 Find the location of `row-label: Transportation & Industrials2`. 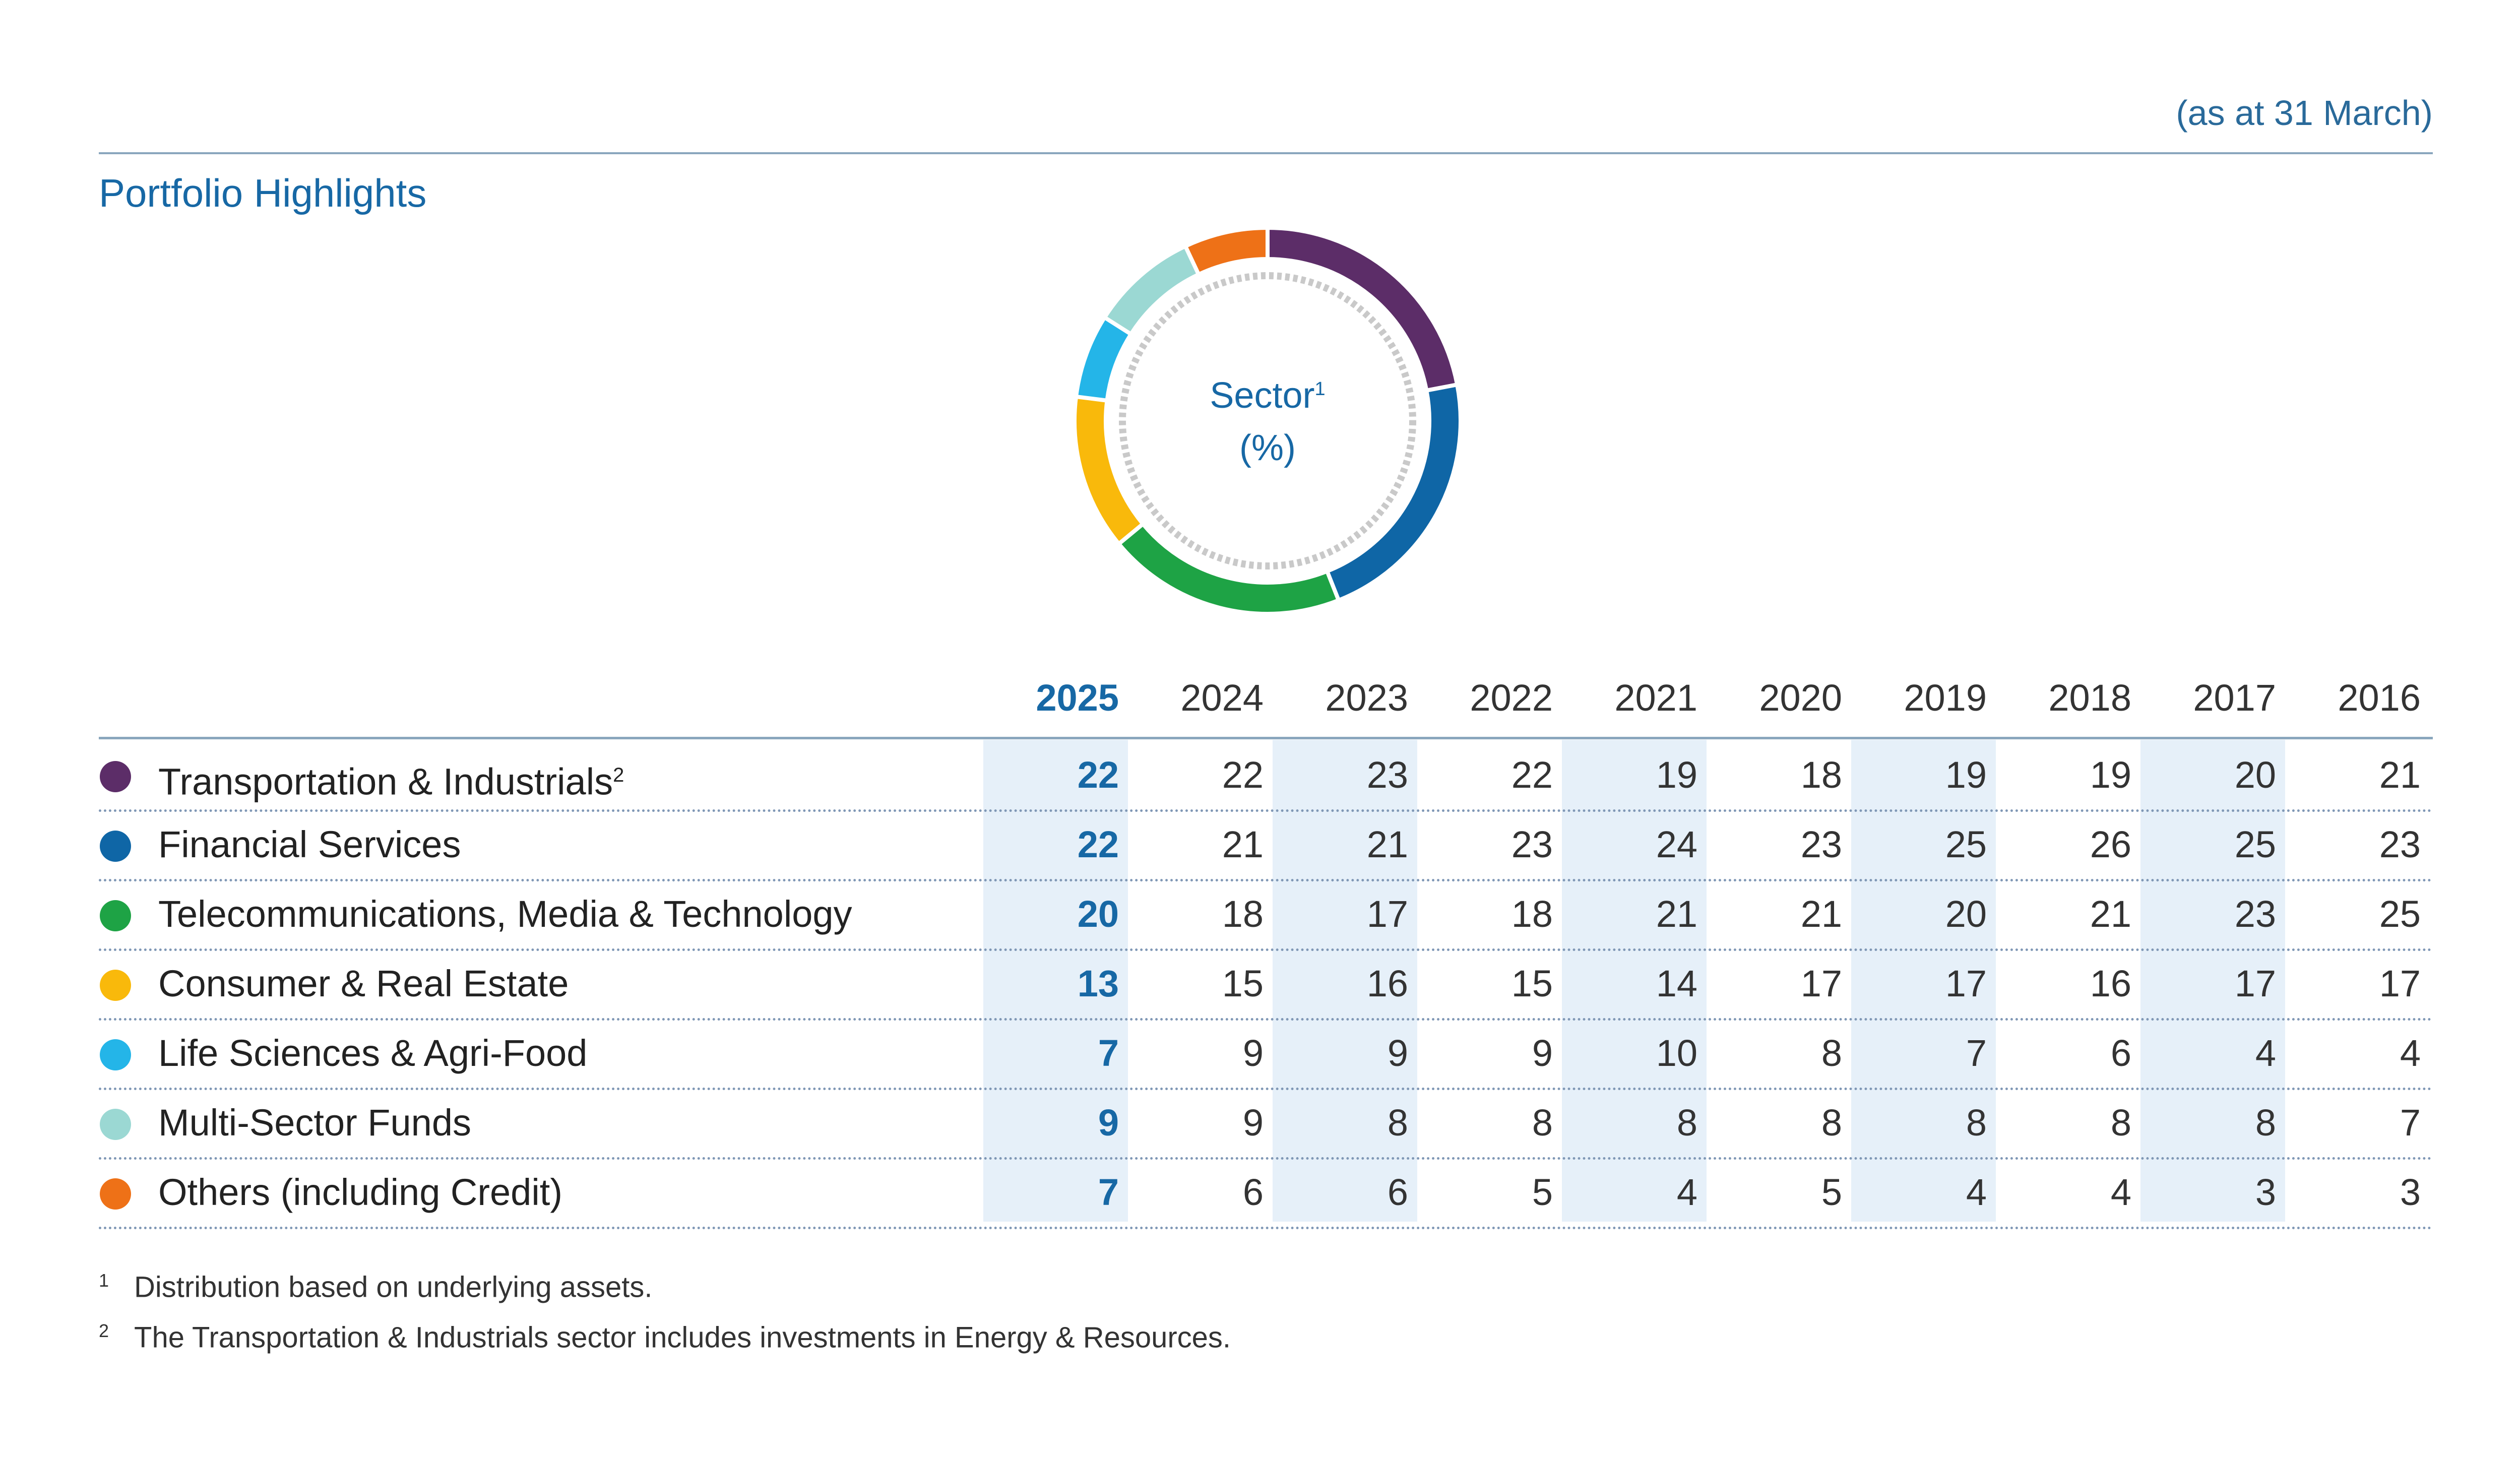

row-label: Transportation & Industrials2 is located at coordinates (391, 778).